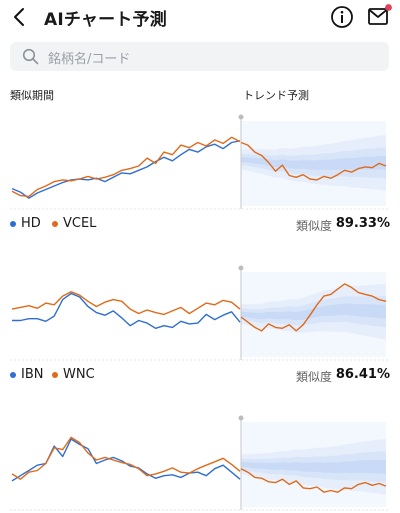 This screenshot has width=400, height=513. Describe the element at coordinates (200, 225) in the screenshot. I see `legend-row-1: HD VCEL 類似度 89.33%` at that location.